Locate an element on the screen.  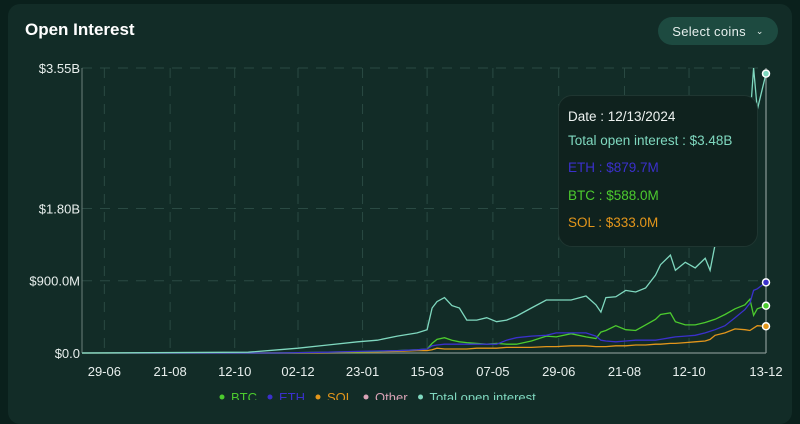
series-line-eth is located at coordinates (424, 317).